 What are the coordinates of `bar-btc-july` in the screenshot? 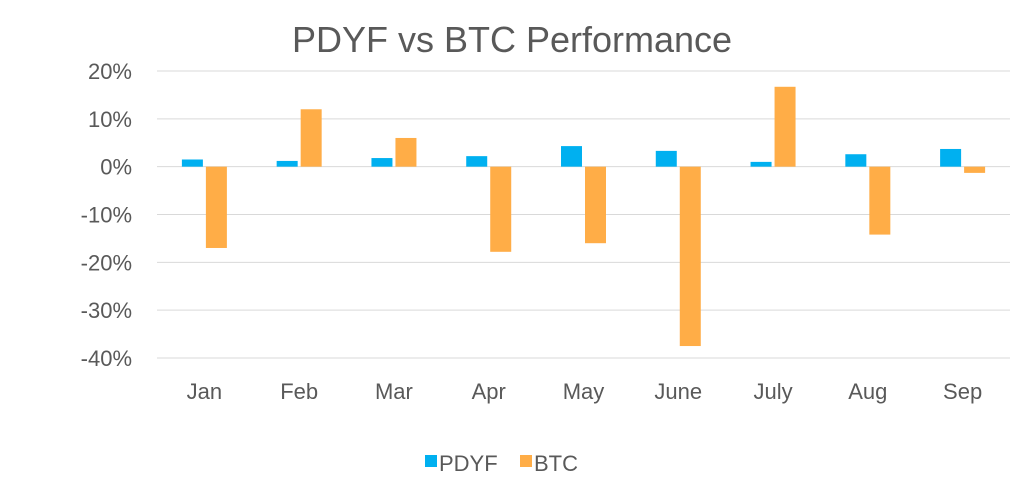 It's located at (785, 126).